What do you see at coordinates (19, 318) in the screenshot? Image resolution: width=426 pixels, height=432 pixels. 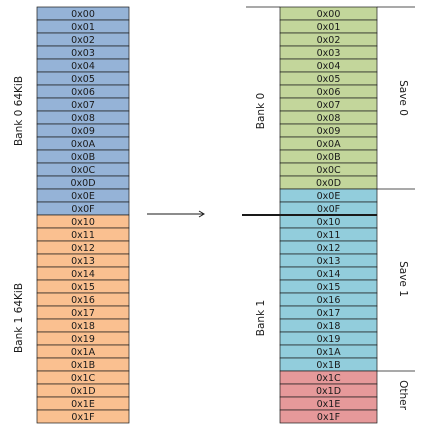 I see `left-bank1-label: Bank 1 64KiB` at bounding box center [19, 318].